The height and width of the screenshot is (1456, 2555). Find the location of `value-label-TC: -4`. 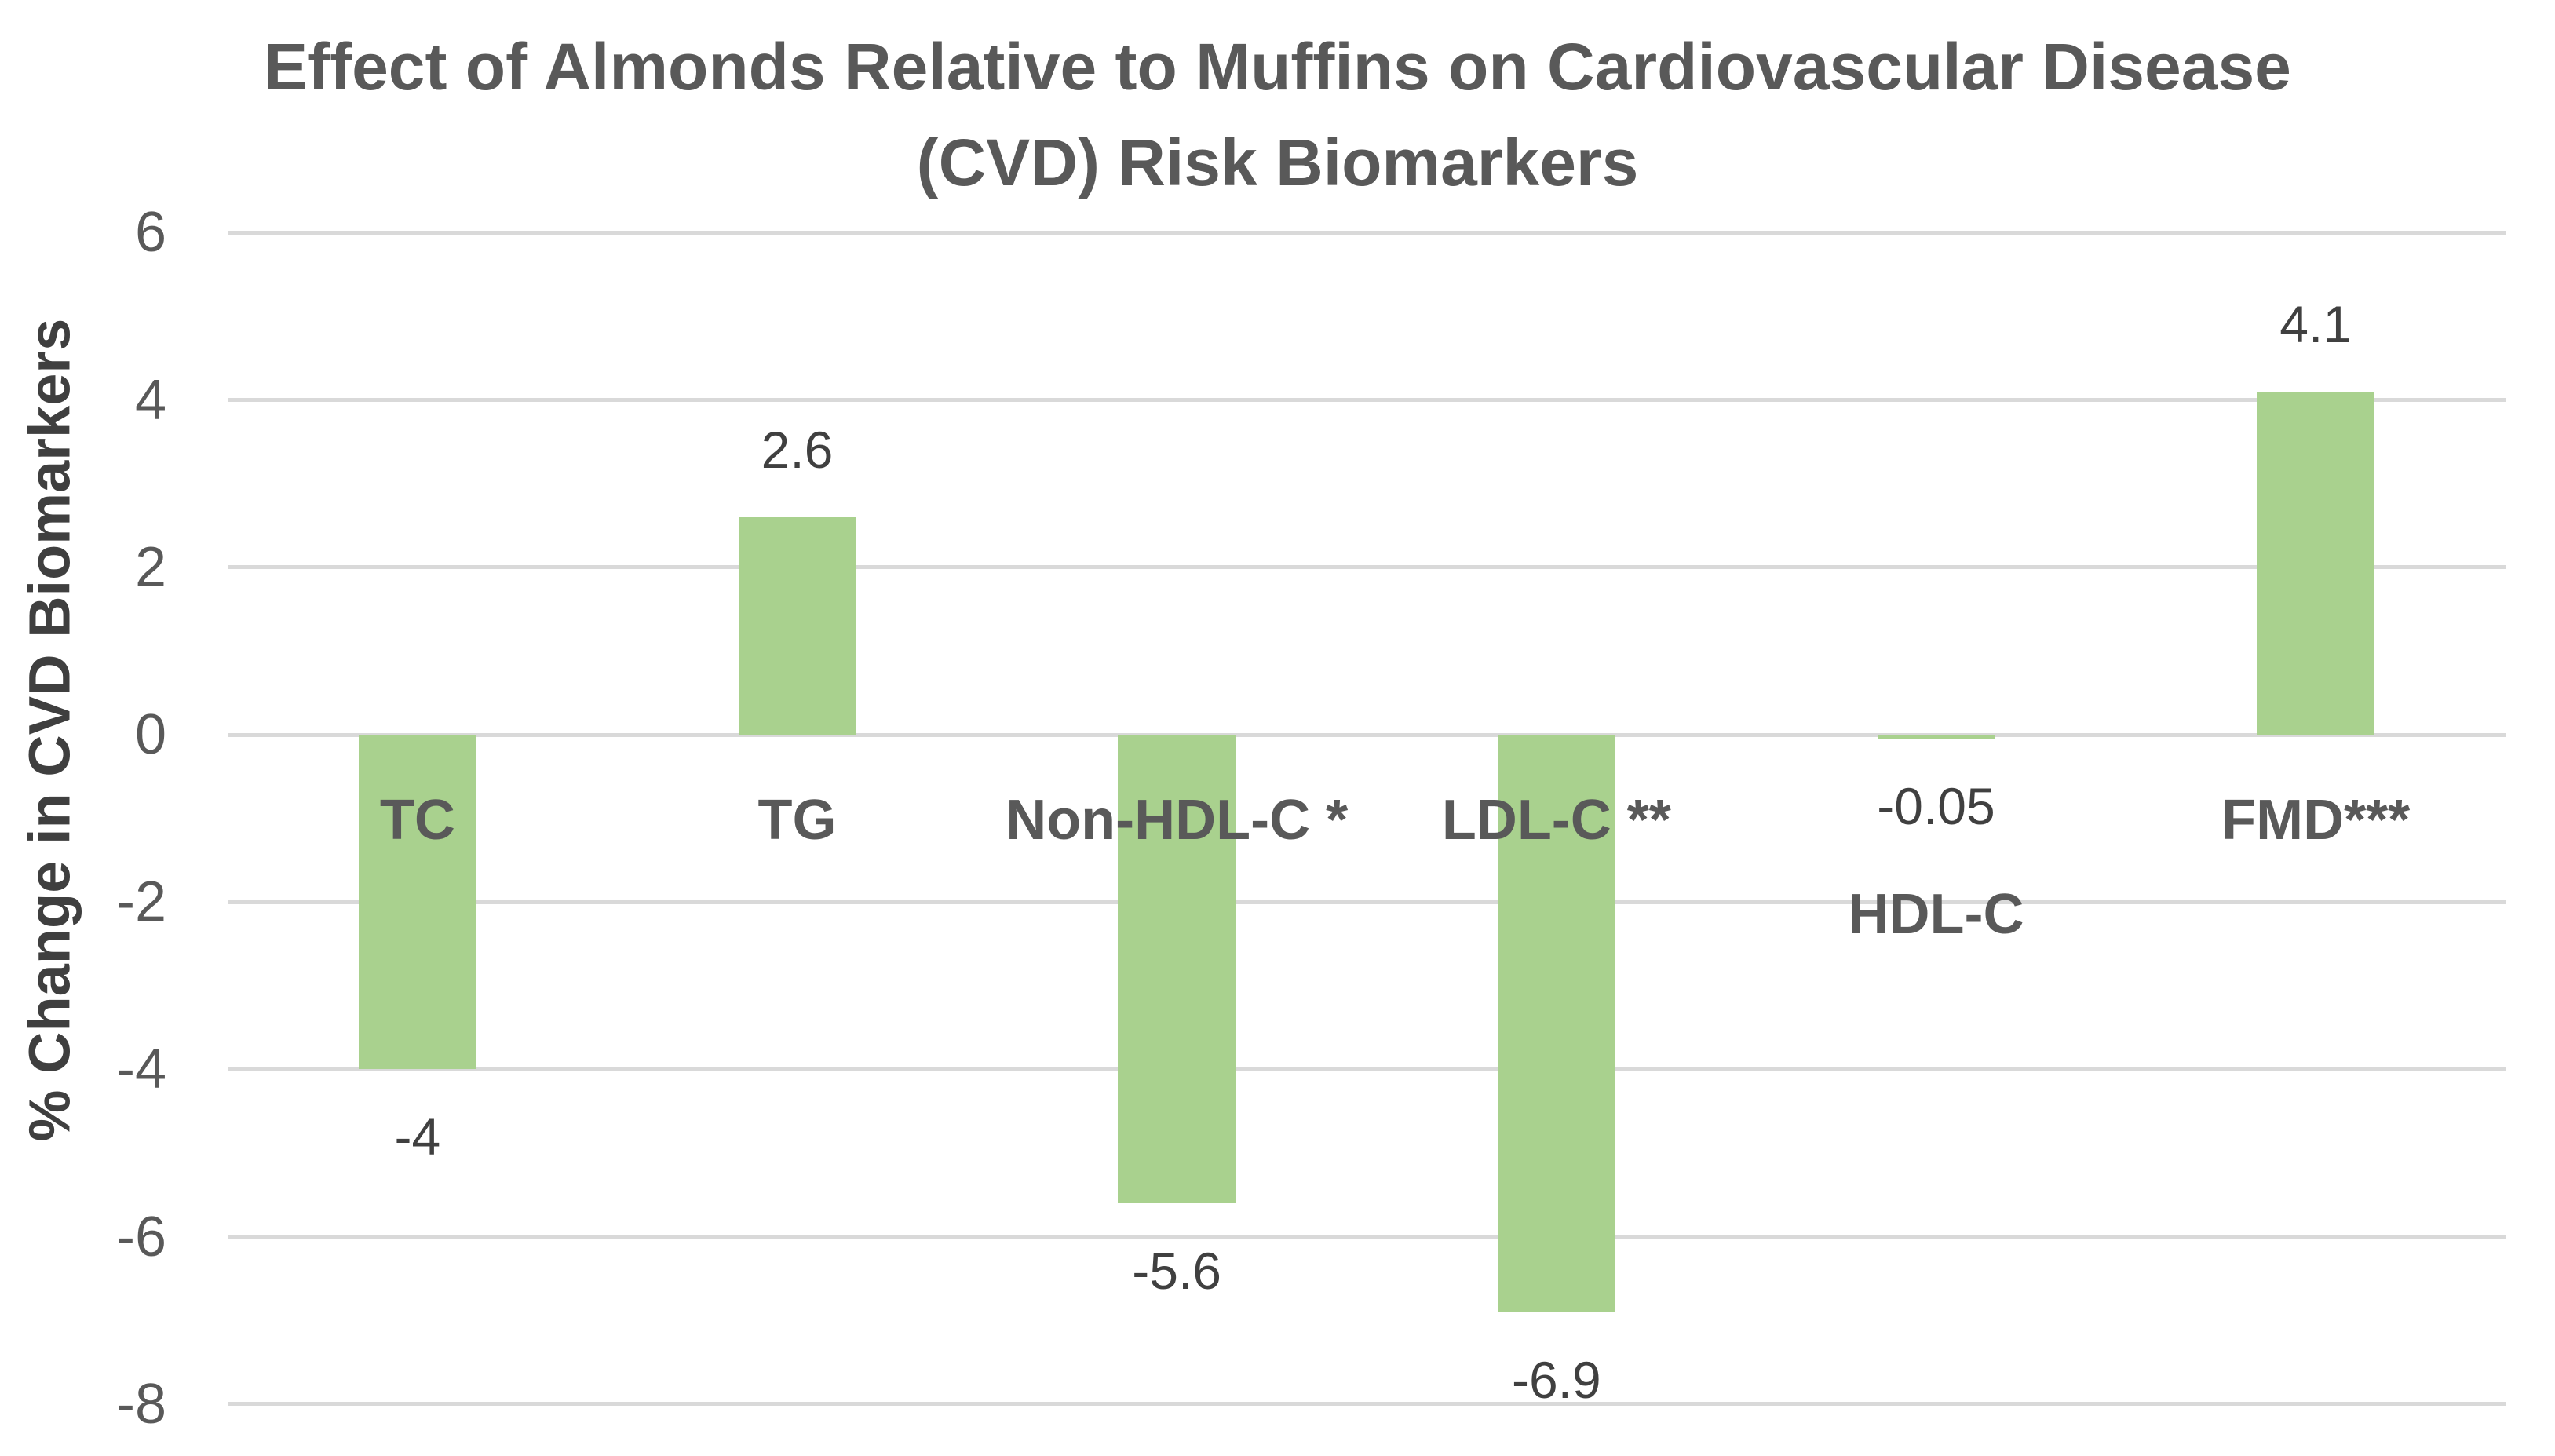

value-label-TC: -4 is located at coordinates (417, 1137).